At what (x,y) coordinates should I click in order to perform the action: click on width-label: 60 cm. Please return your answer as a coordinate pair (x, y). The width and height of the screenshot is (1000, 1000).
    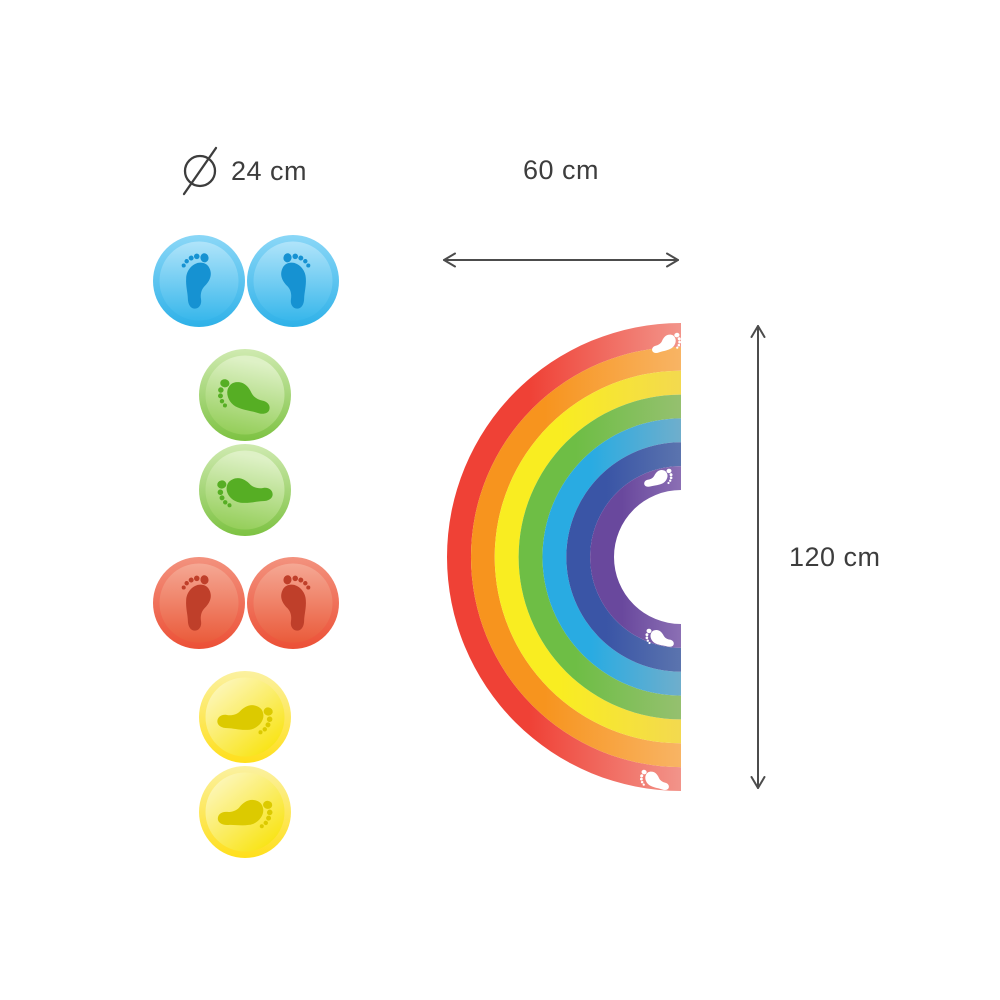
    Looking at the image, I should click on (561, 170).